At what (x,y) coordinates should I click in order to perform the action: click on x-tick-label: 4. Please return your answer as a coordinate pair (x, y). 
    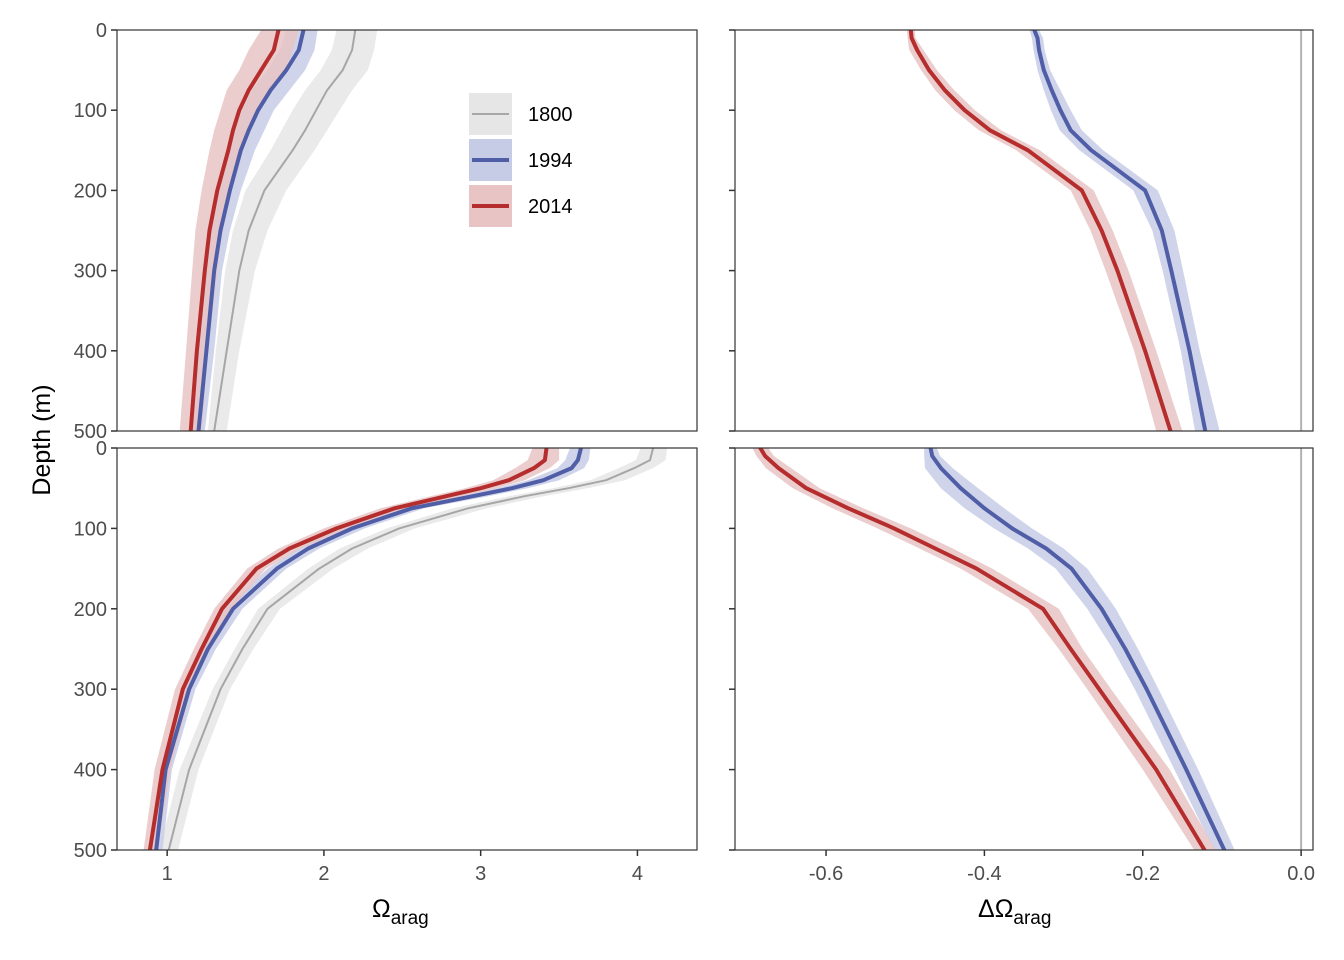
    Looking at the image, I should click on (637, 874).